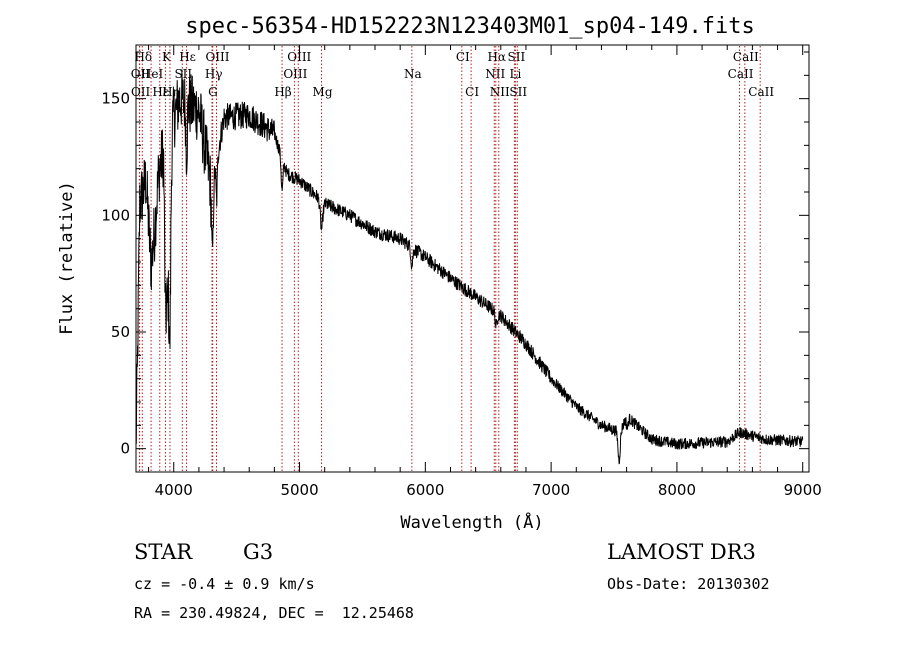  I want to click on x-tick-label: 7000, so click(551, 490).